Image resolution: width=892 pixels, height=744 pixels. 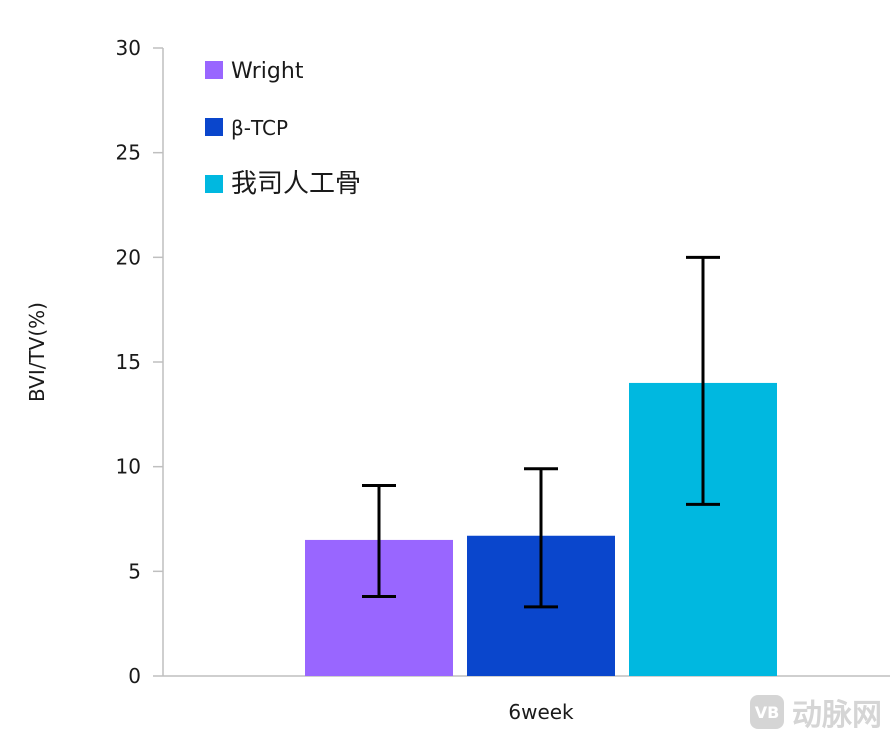 What do you see at coordinates (296, 184) in the screenshot?
I see `legend-label-3: 我司人工骨` at bounding box center [296, 184].